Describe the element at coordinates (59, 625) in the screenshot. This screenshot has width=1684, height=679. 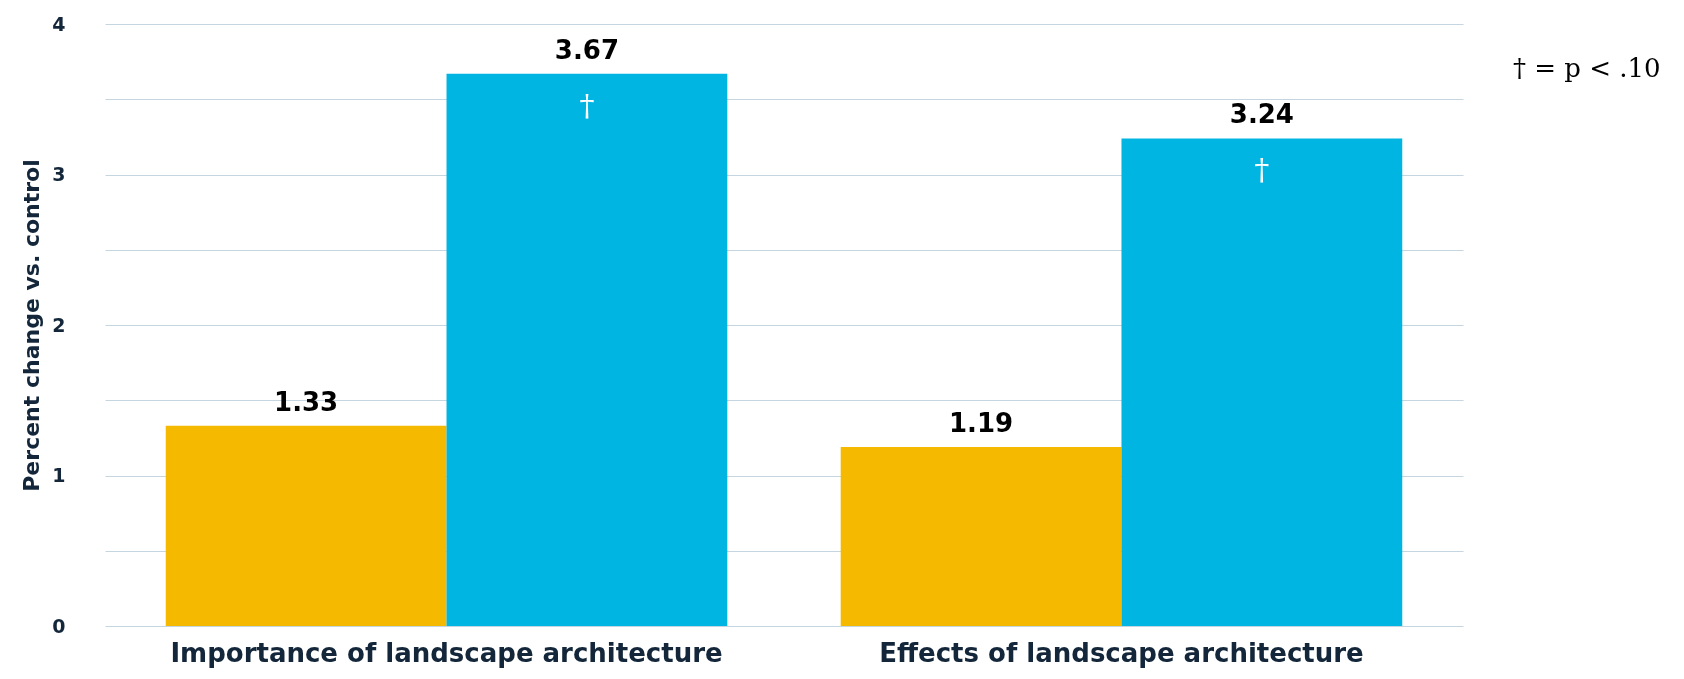
I see `y-tick-label: 0` at that location.